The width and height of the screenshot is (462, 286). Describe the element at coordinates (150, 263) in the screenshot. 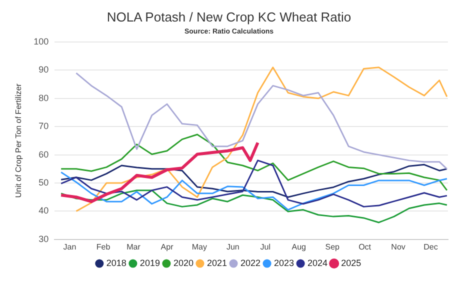

I see `legend-label: 2019` at that location.